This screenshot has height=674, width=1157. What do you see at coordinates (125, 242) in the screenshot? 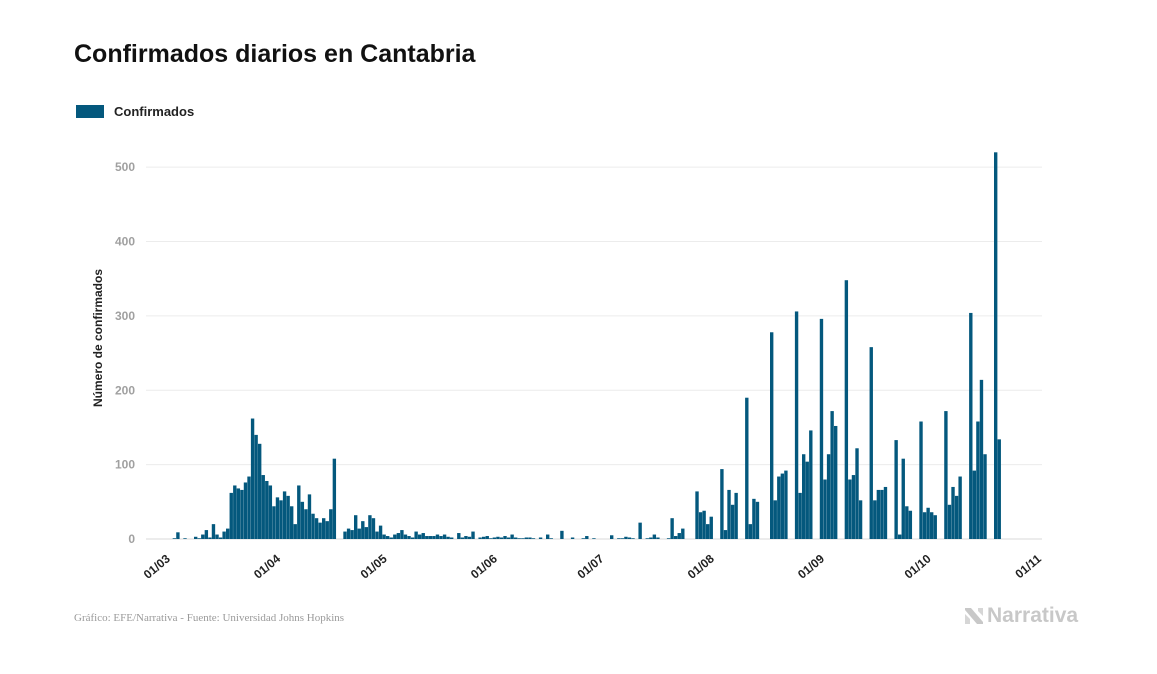
I see `y-tick-label: 400` at bounding box center [125, 242].